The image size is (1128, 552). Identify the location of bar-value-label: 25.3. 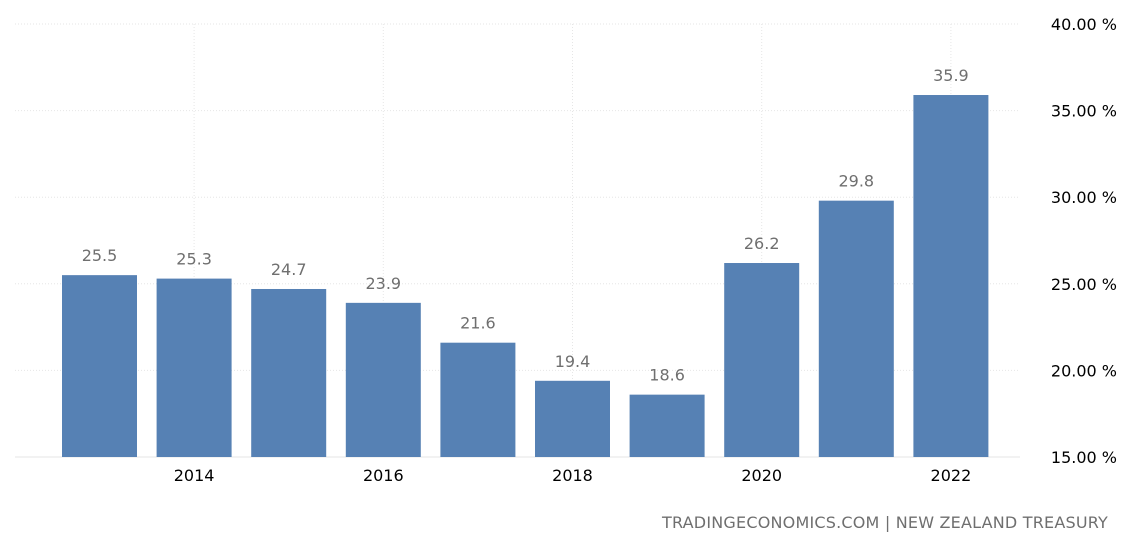
(194, 259).